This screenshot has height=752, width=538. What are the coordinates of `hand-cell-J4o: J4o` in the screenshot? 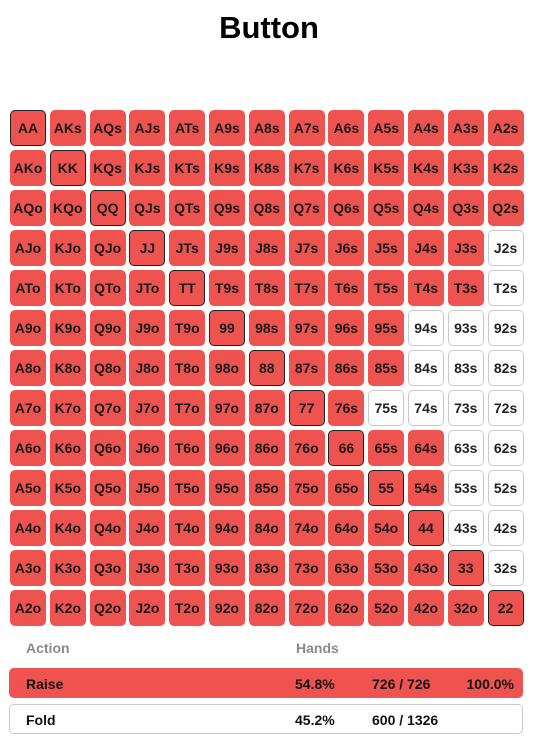 It's located at (147, 528).